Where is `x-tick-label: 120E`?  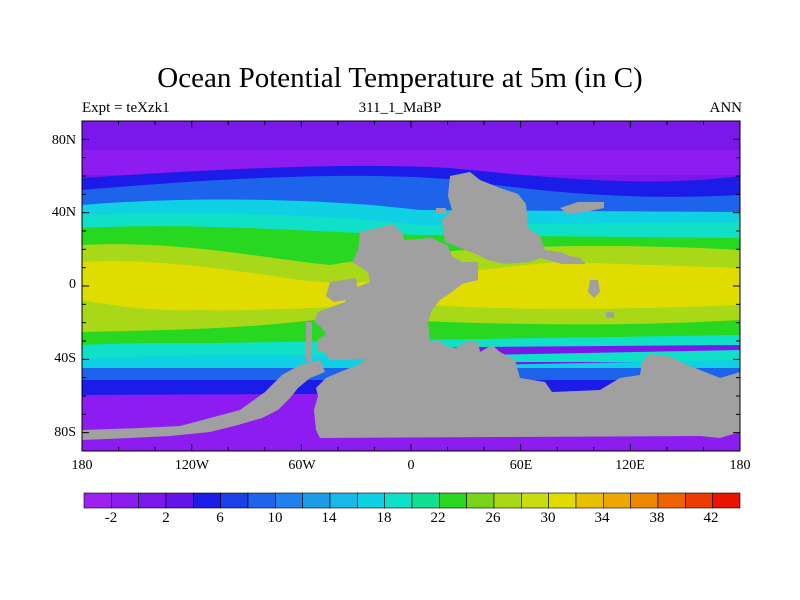 x-tick-label: 120E is located at coordinates (630, 465).